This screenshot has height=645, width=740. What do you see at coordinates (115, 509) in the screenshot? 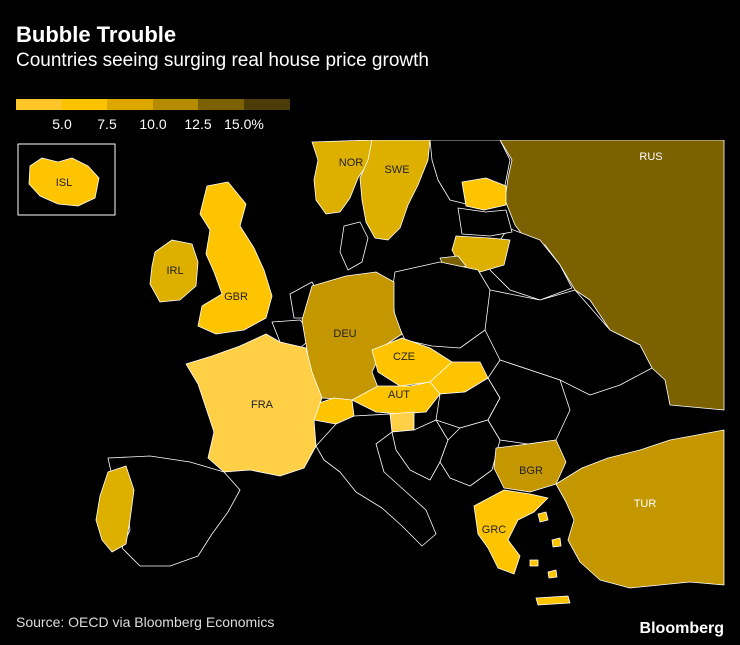
I see `country-prt` at bounding box center [115, 509].